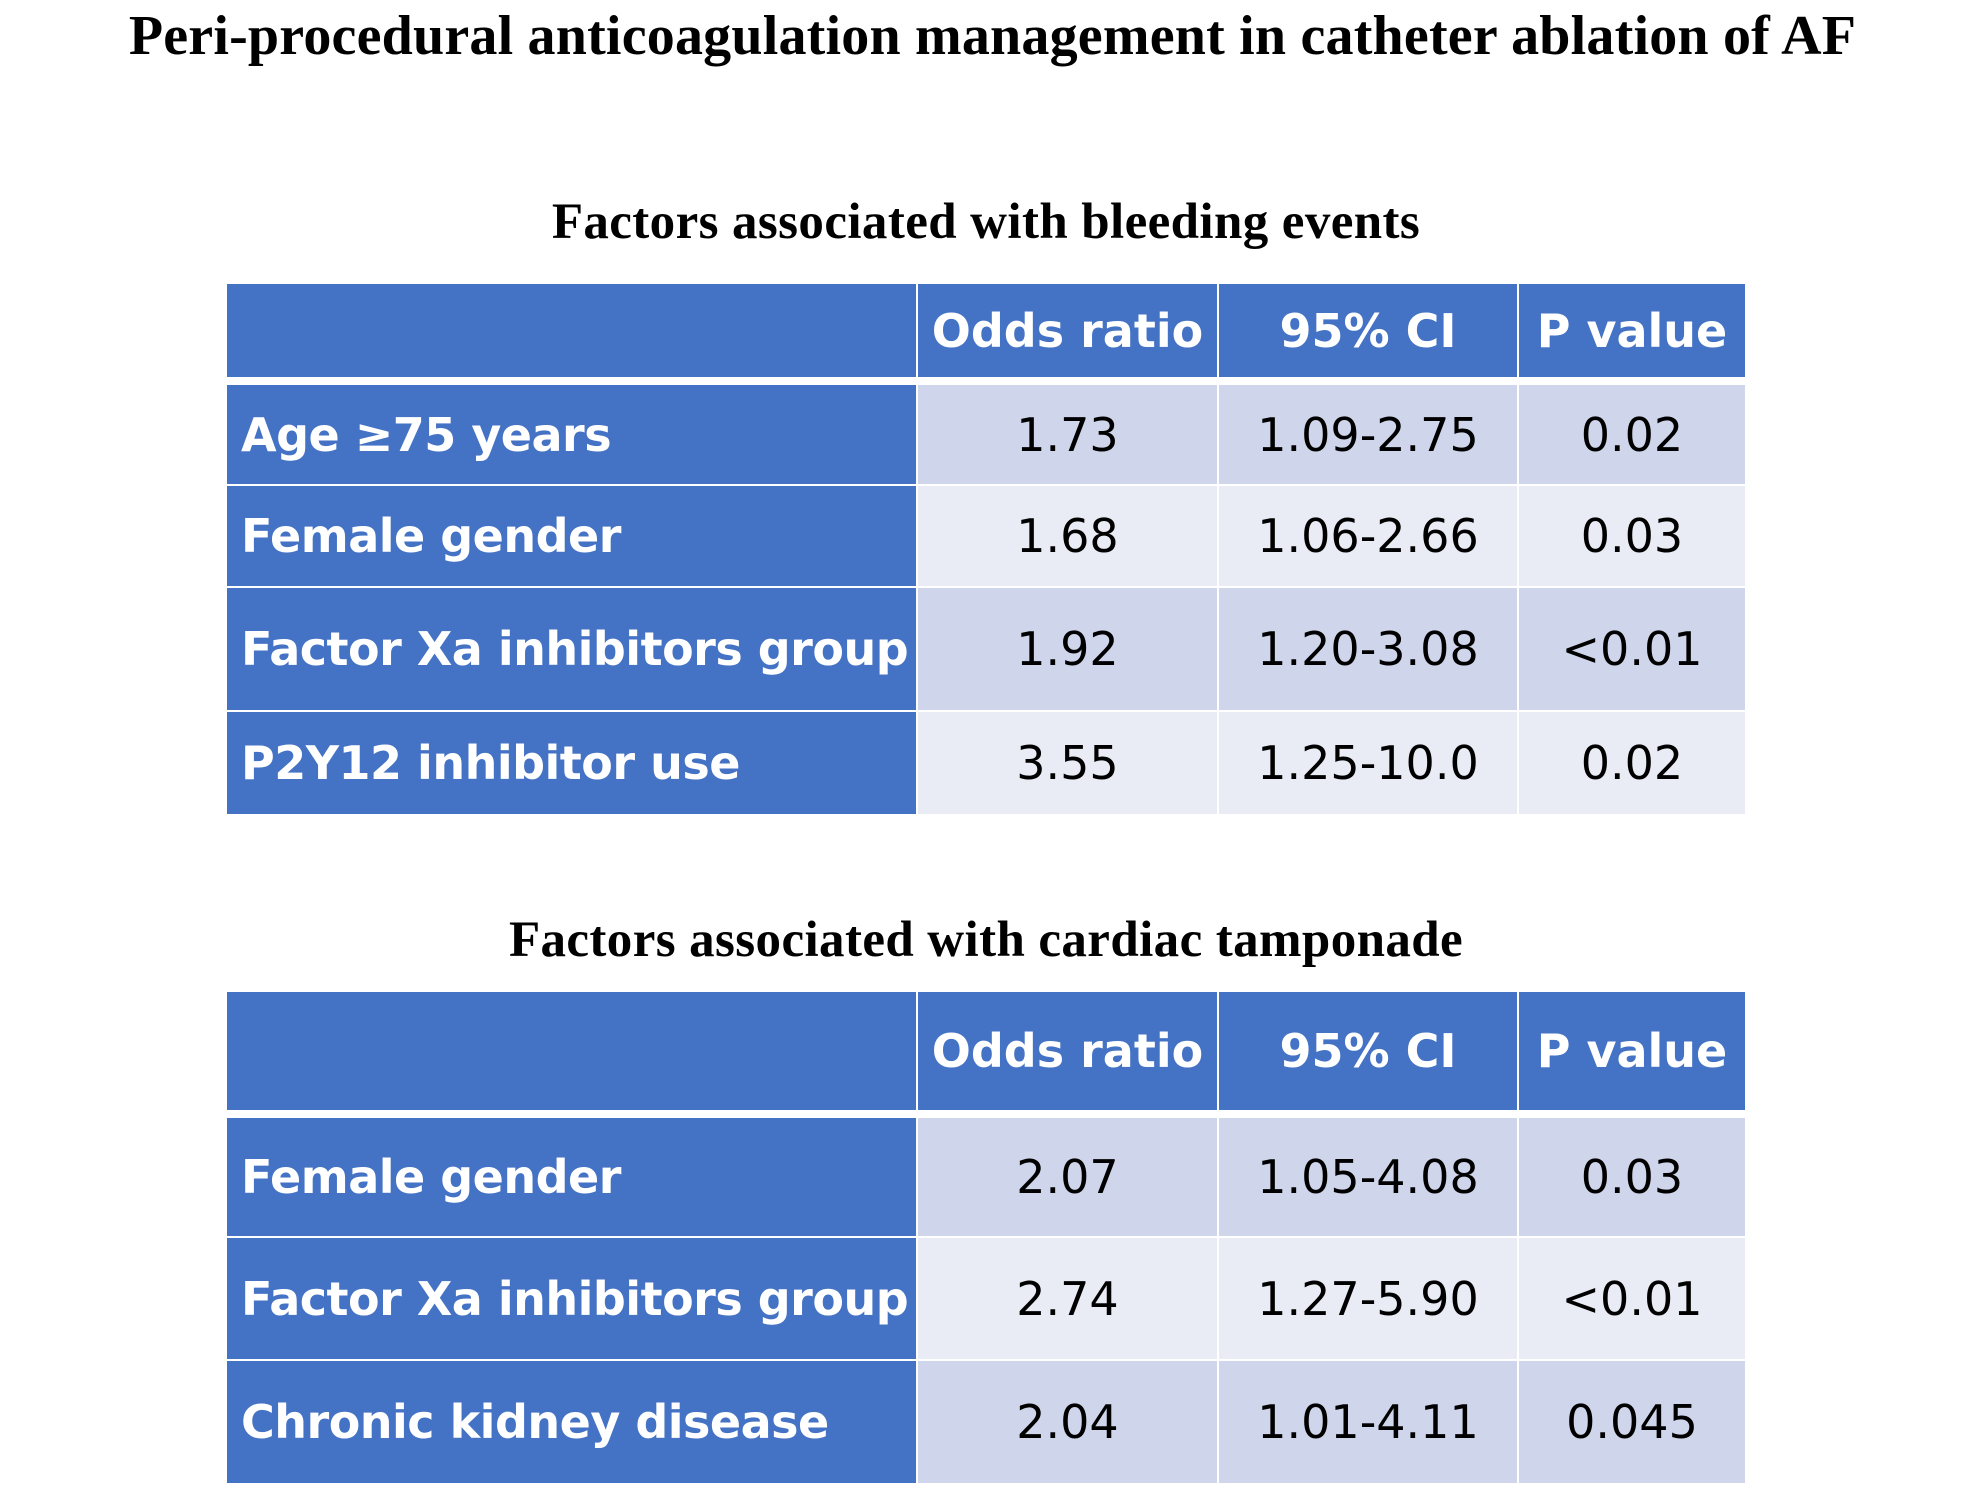 The width and height of the screenshot is (1985, 1494). I want to click on table-row: Age ≥75 years 1.73 1.09-2.75 0.02, so click(986, 433).